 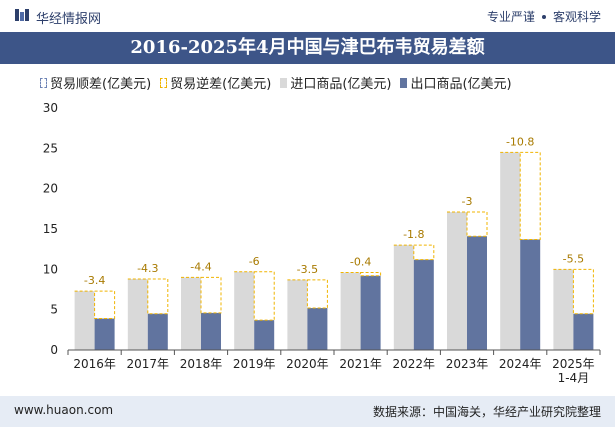 What do you see at coordinates (510, 17) in the screenshot?
I see `slogan-left: 专业严谨` at bounding box center [510, 17].